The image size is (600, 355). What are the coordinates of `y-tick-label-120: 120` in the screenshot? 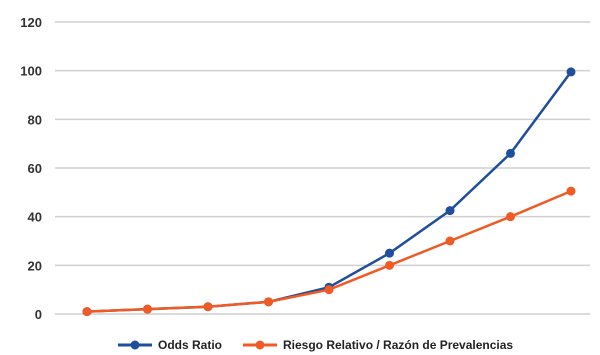 It's located at (31, 22).